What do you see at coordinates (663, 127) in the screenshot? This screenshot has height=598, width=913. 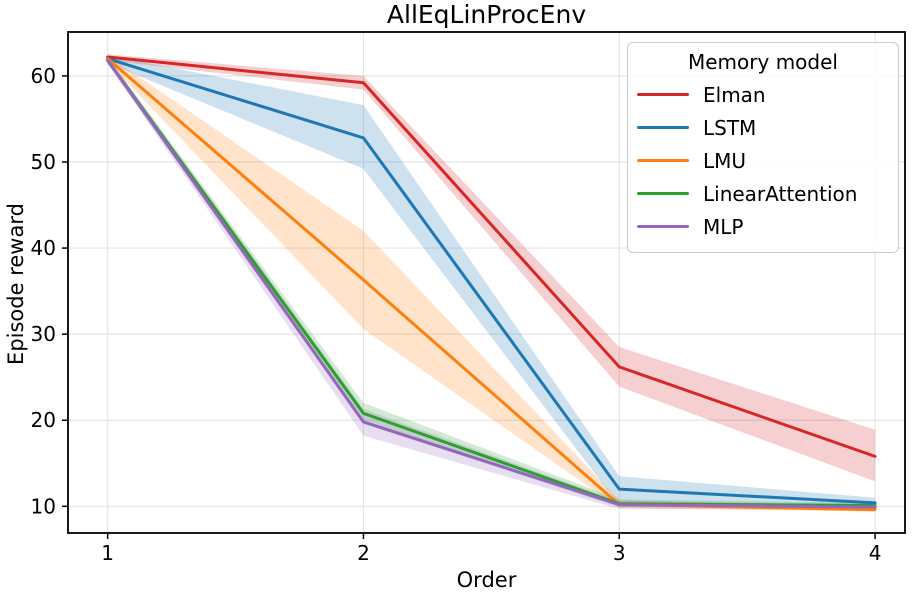 I see `legend-line-sample-lstm` at bounding box center [663, 127].